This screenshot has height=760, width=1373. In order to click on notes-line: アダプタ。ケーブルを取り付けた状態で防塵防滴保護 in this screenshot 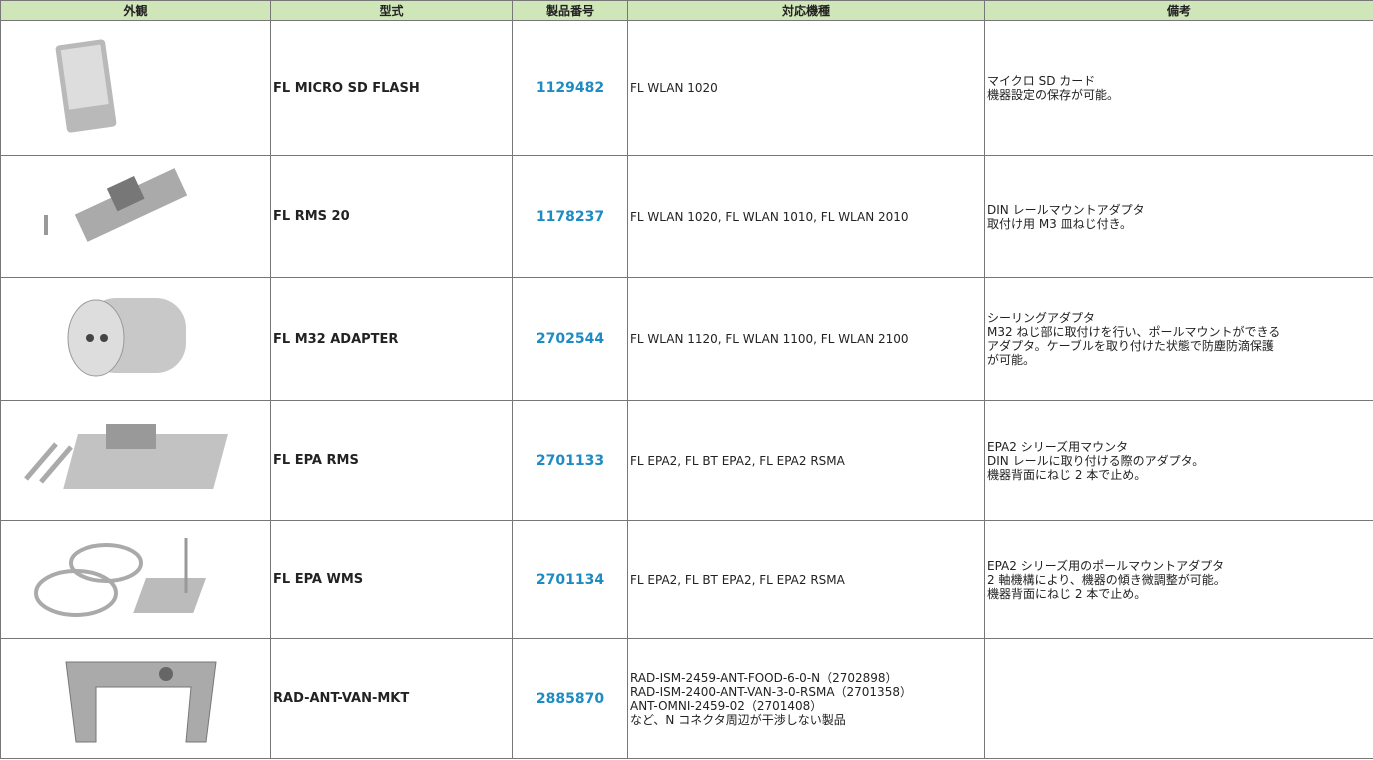, I will do `click(1130, 346)`.